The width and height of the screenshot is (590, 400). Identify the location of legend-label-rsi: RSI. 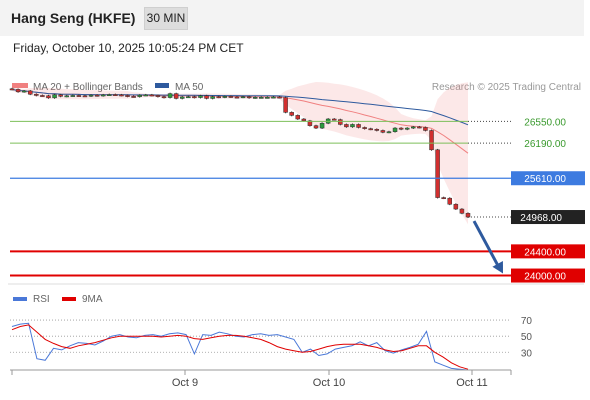
(41, 299).